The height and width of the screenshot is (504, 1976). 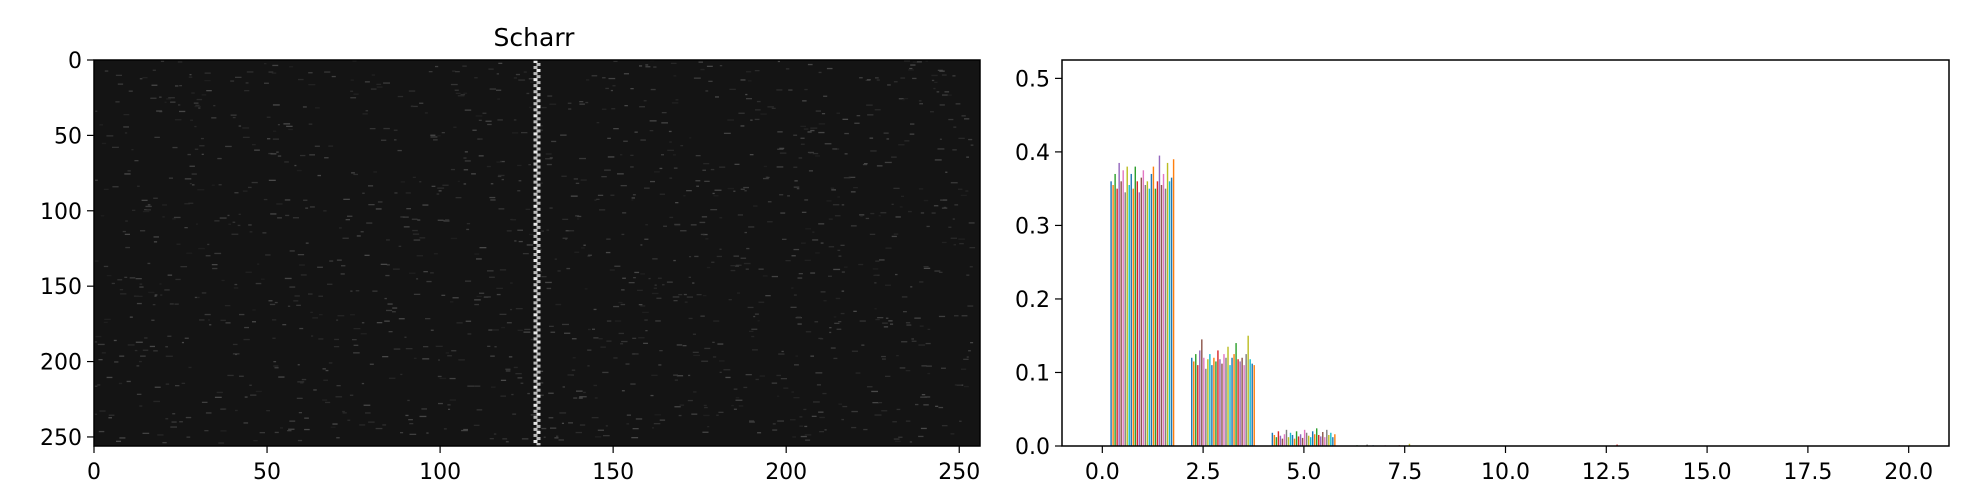 I want to click on x-tick-label: 5.0, so click(x=1303, y=472).